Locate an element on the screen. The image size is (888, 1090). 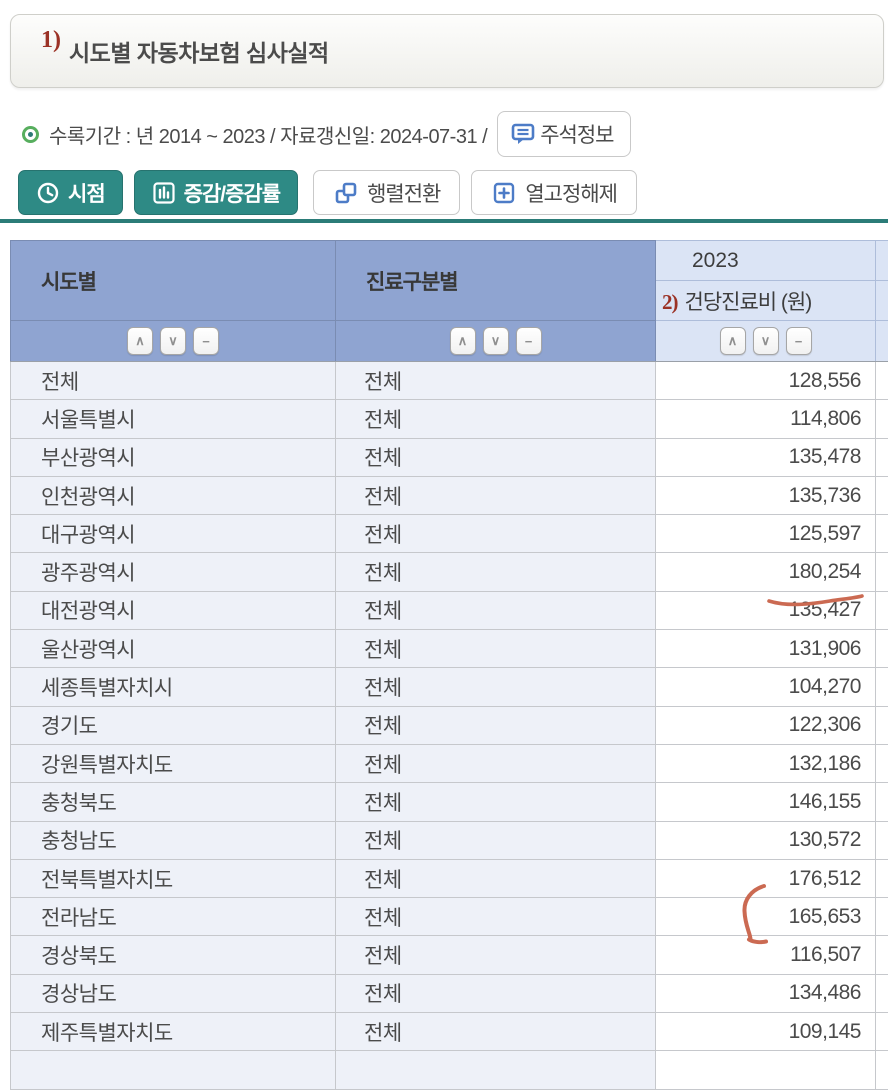
table-row: 대전광역시 전체 135,427 is located at coordinates (449, 610).